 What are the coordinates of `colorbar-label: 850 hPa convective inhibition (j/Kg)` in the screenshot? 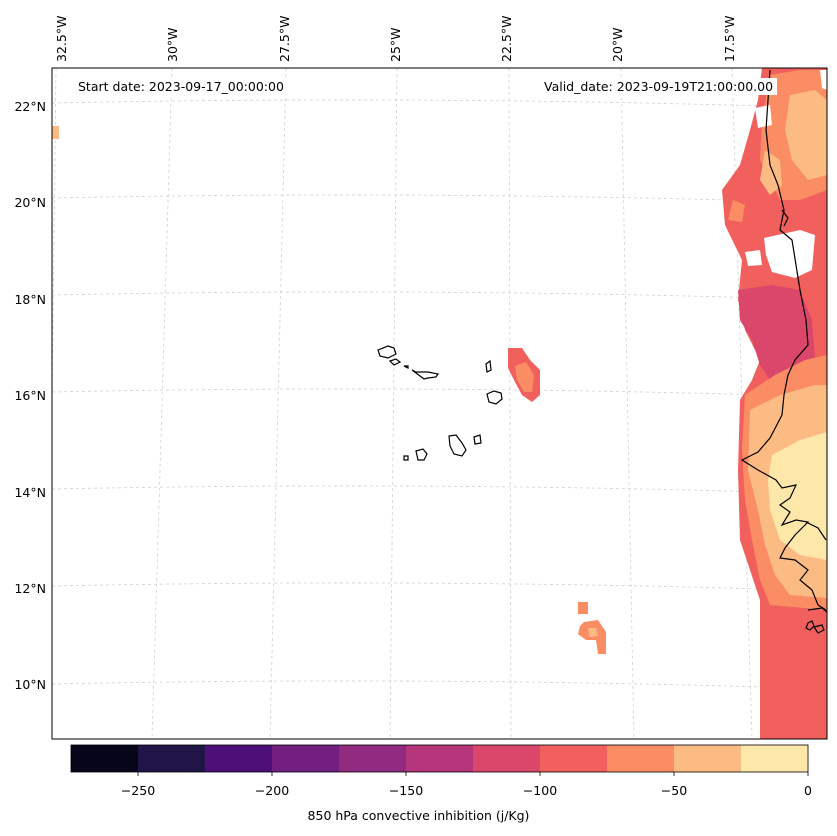 It's located at (418, 815).